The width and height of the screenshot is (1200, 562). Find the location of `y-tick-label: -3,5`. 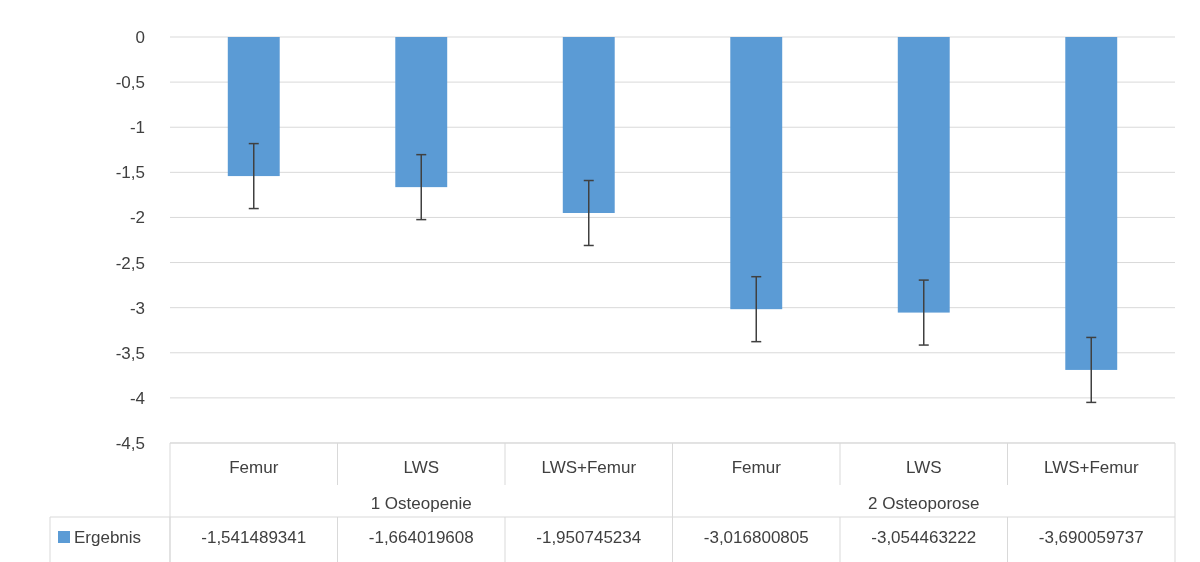

y-tick-label: -3,5 is located at coordinates (130, 353).